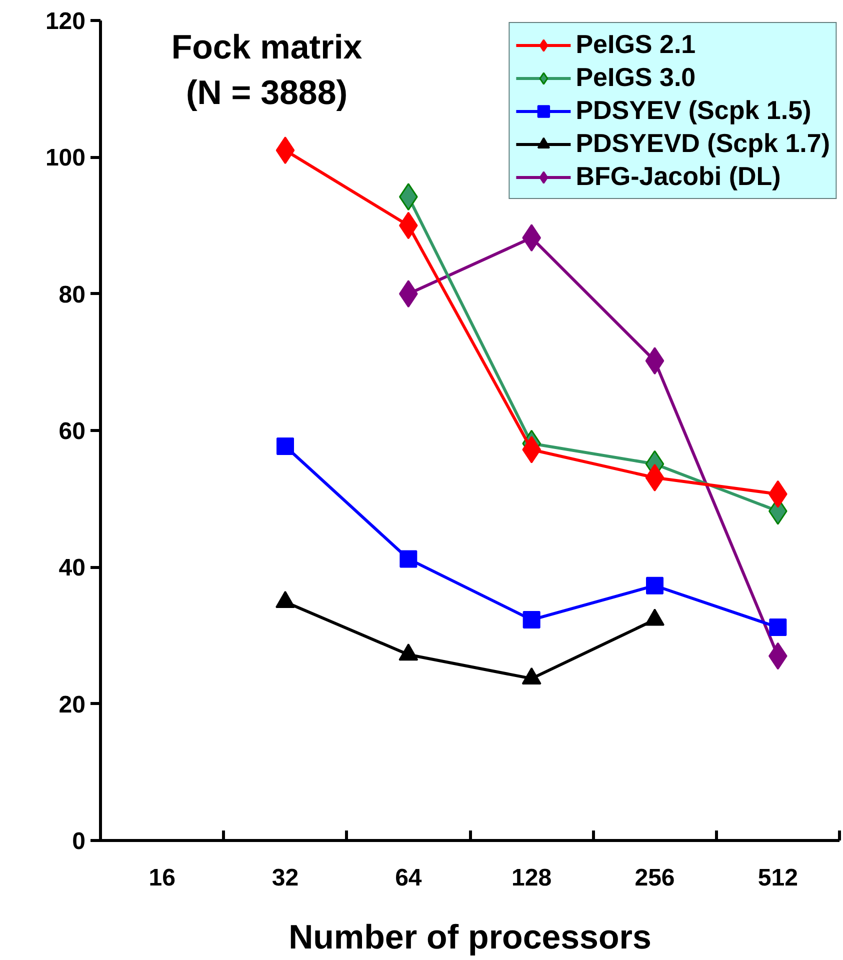 Image resolution: width=843 pixels, height=960 pixels. Describe the element at coordinates (266, 70) in the screenshot. I see `text: Fock matrix (N = 3888)` at that location.